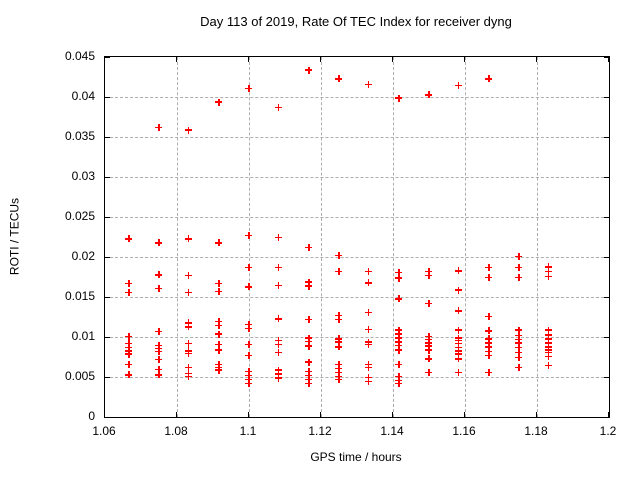  I want to click on gridline-vertical, so click(393, 237).